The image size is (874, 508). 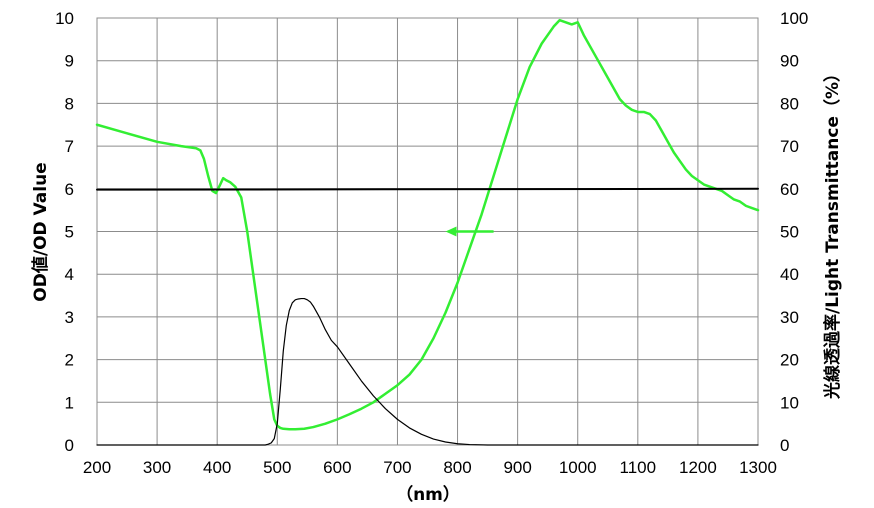 I want to click on x-tick-label: 700, so click(x=397, y=467).